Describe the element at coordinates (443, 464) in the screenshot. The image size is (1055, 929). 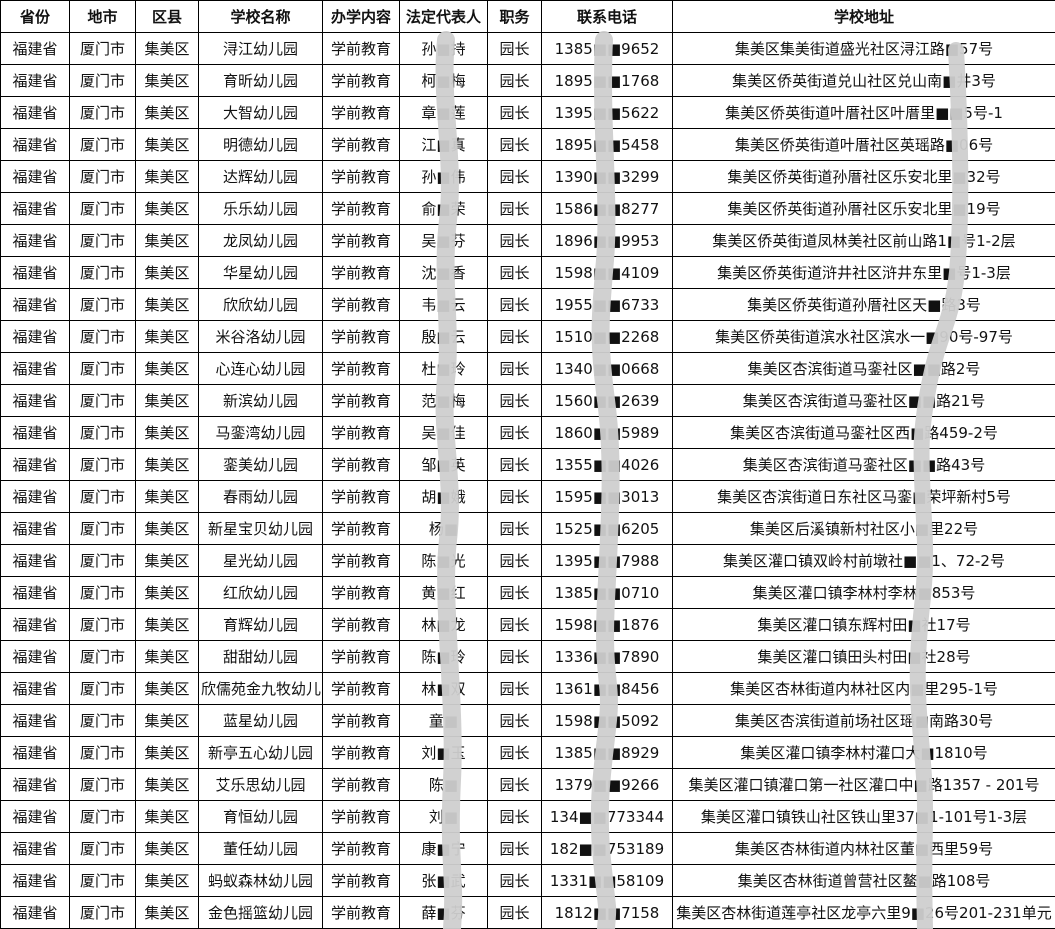
I see `cell-legal-rep: 邹■英` at that location.